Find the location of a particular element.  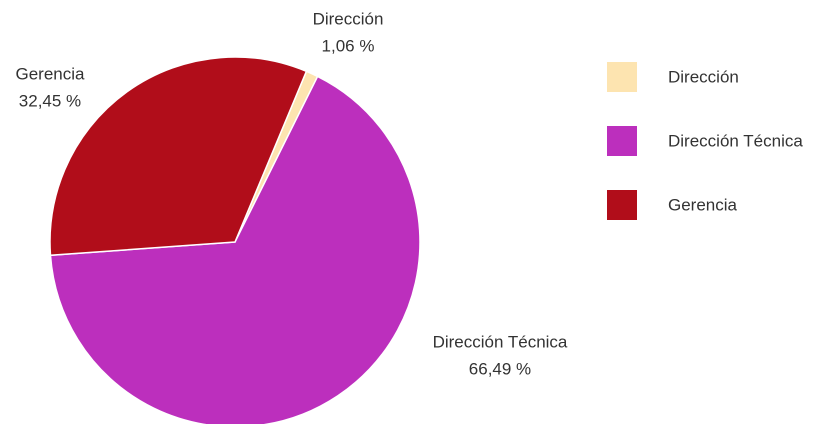

slice-label-name: Gerencia is located at coordinates (51, 73).